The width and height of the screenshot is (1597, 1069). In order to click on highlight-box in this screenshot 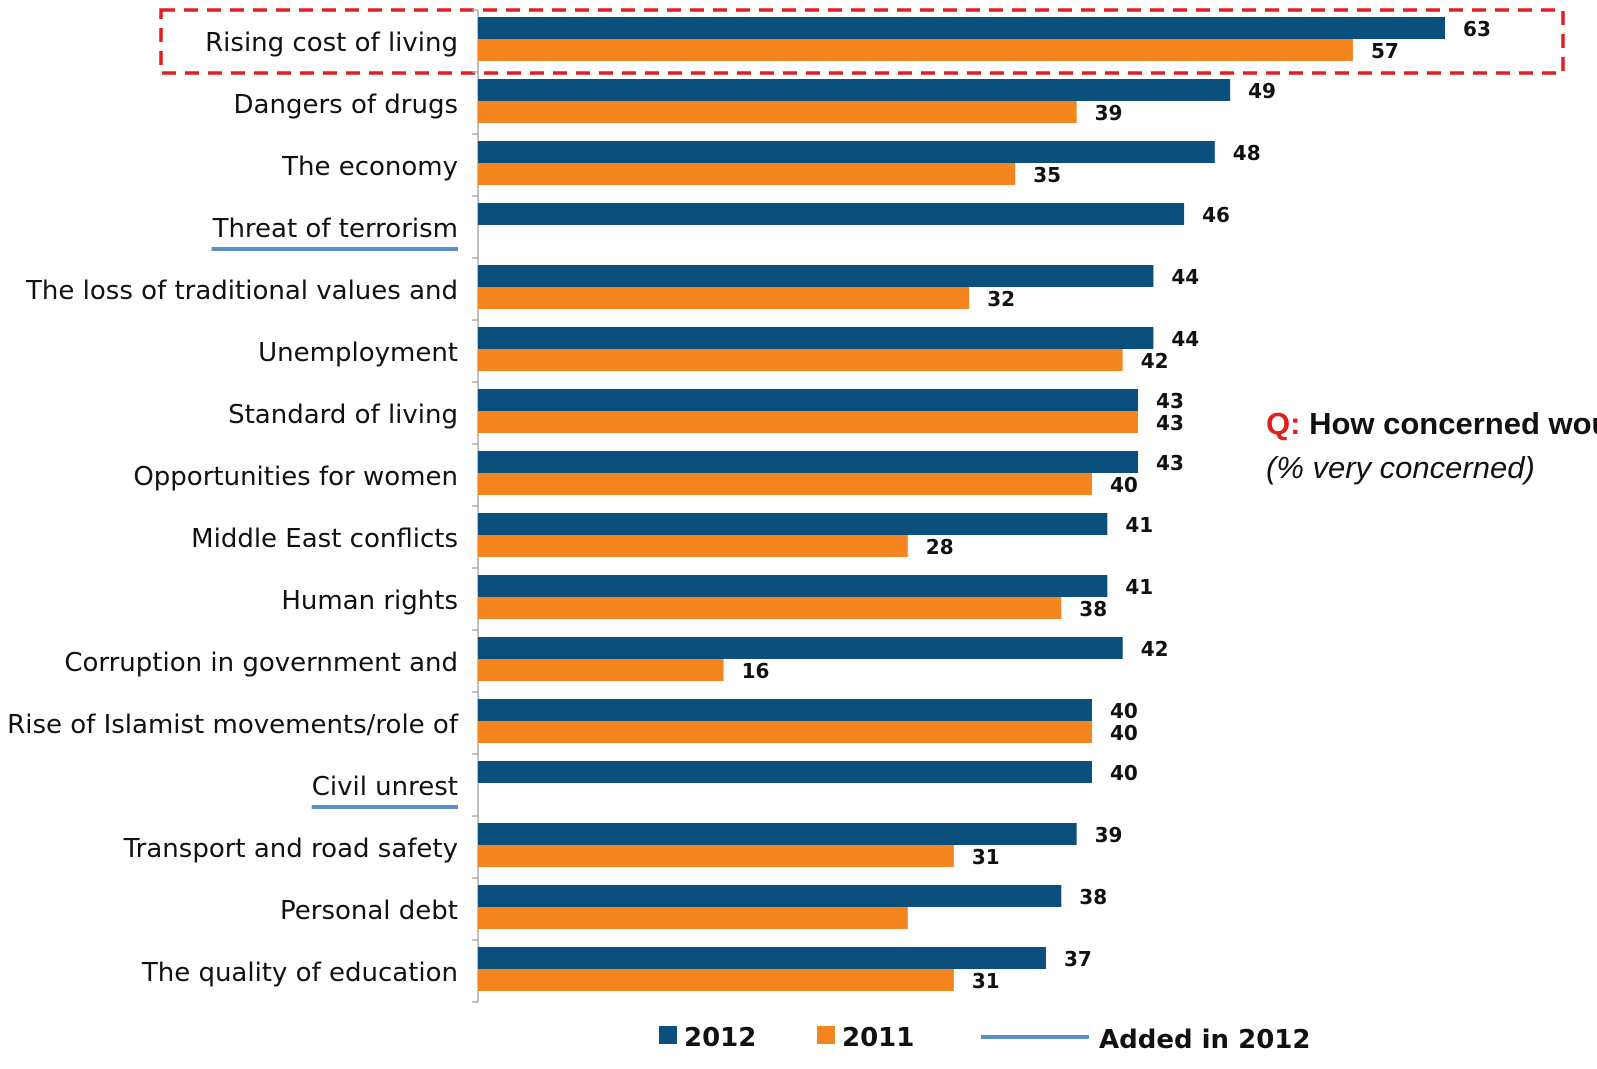, I will do `click(862, 41)`.